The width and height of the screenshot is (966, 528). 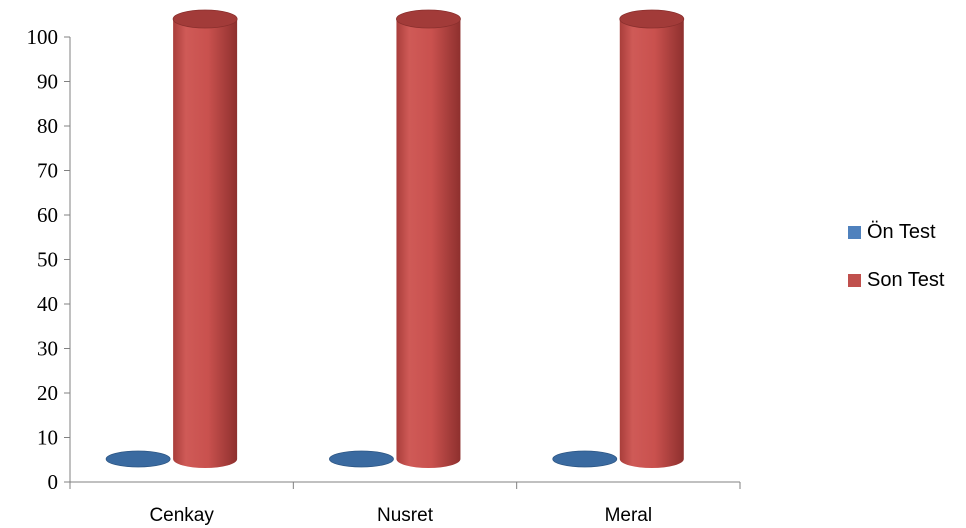 I want to click on legend-swatch-on-test, so click(x=854, y=232).